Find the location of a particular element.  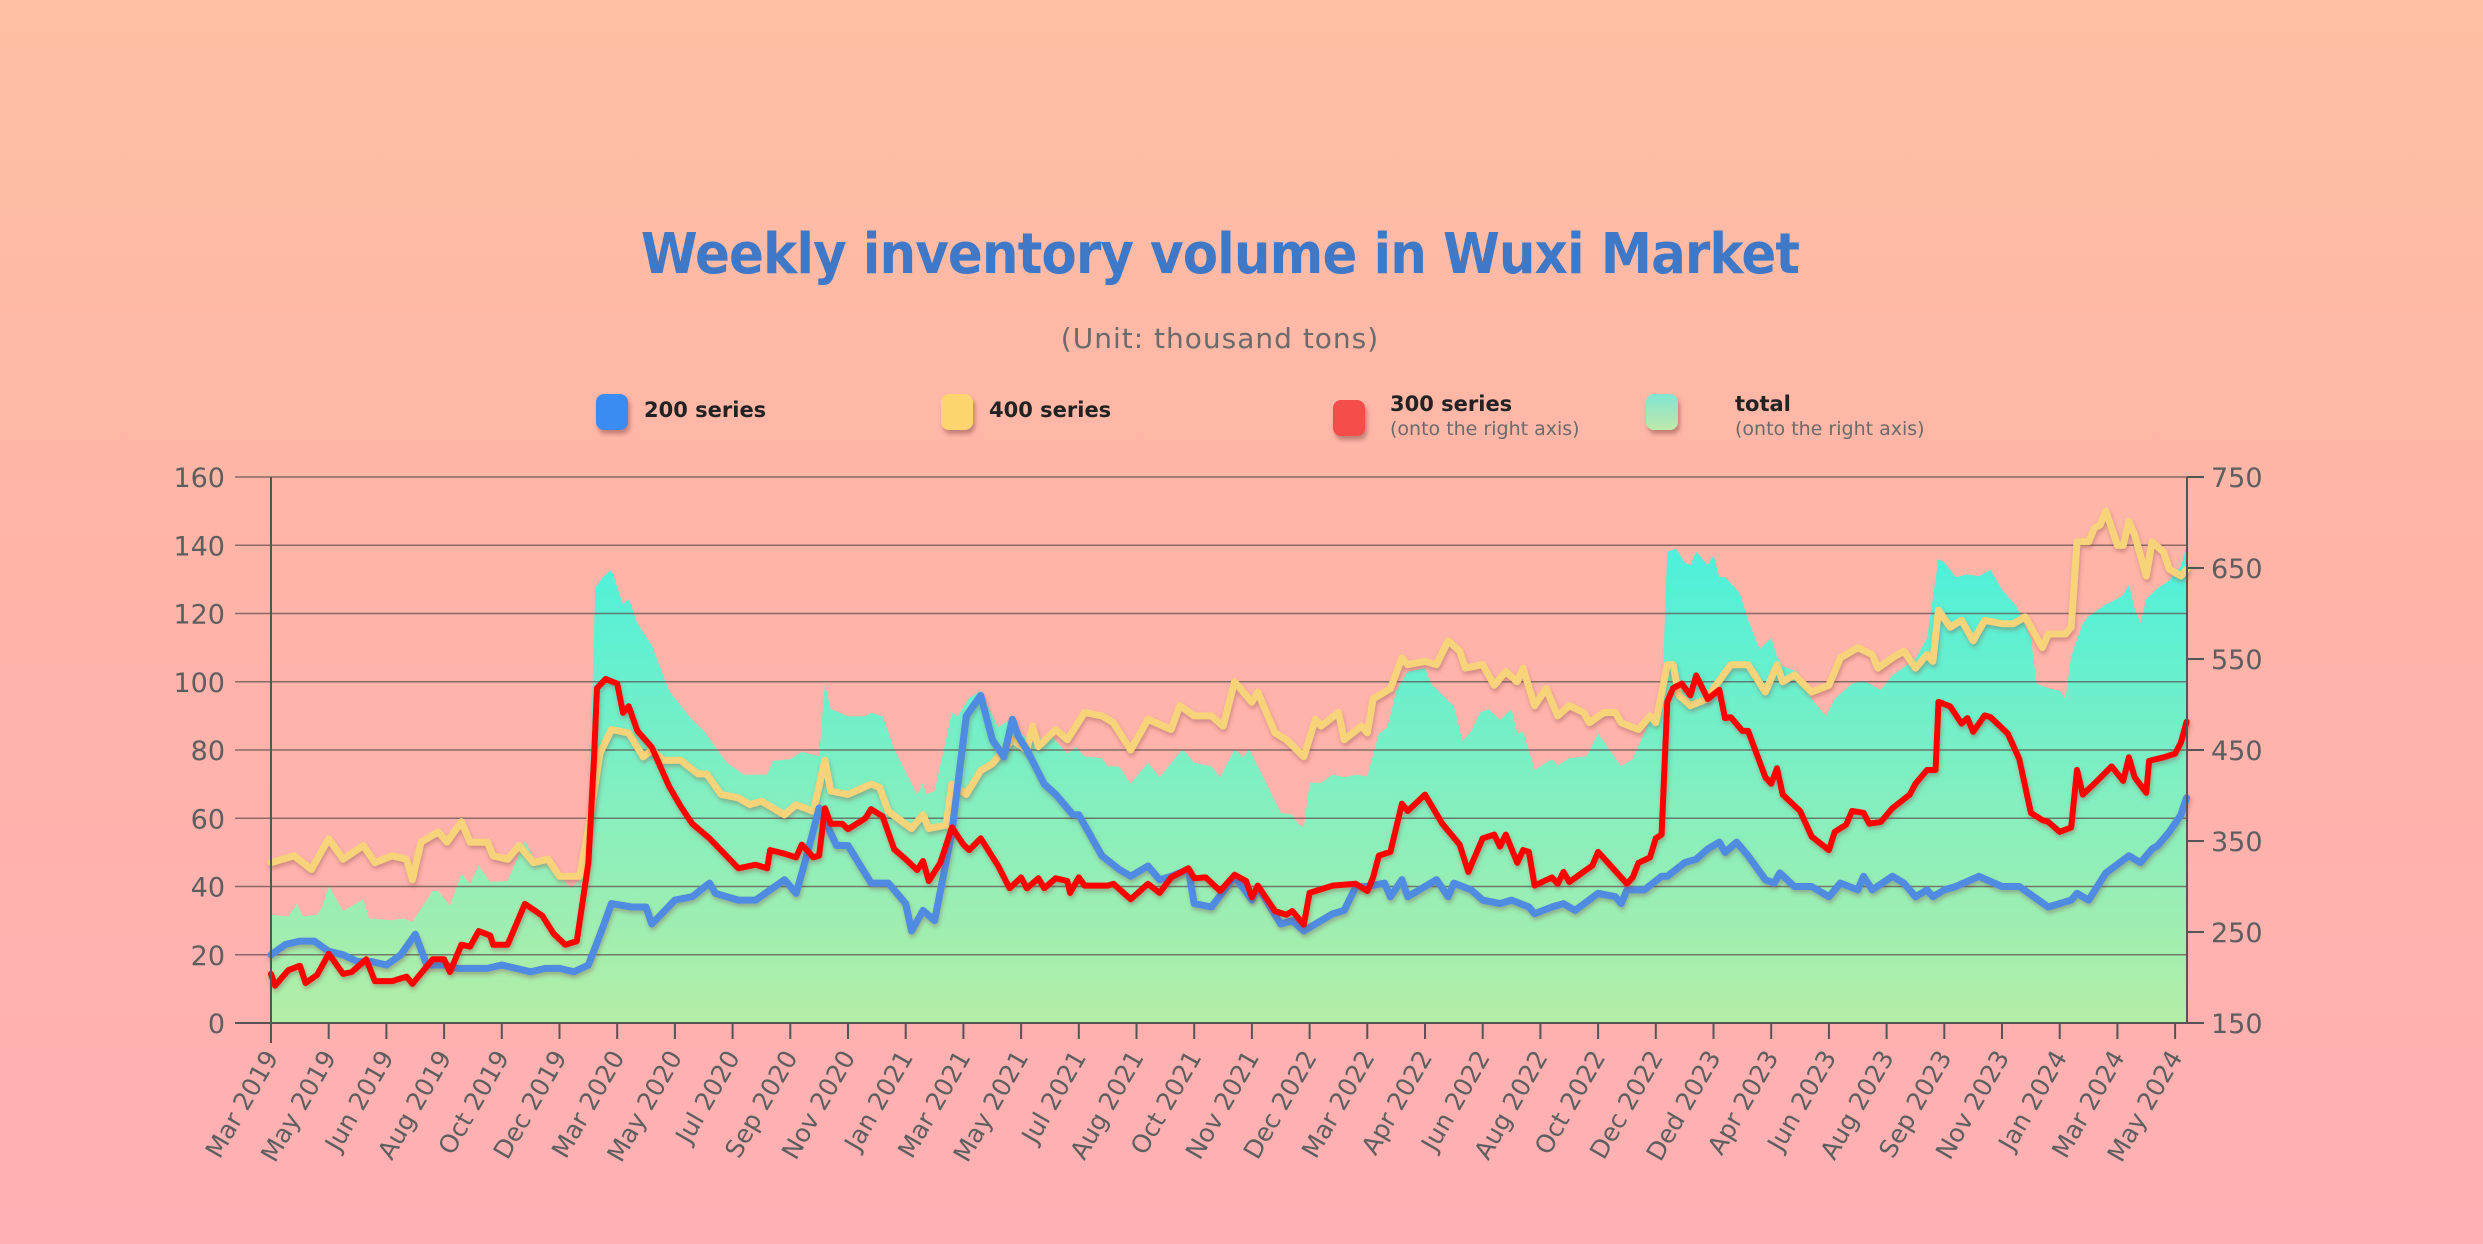

y-left-tick-label: 60 is located at coordinates (208, 819).